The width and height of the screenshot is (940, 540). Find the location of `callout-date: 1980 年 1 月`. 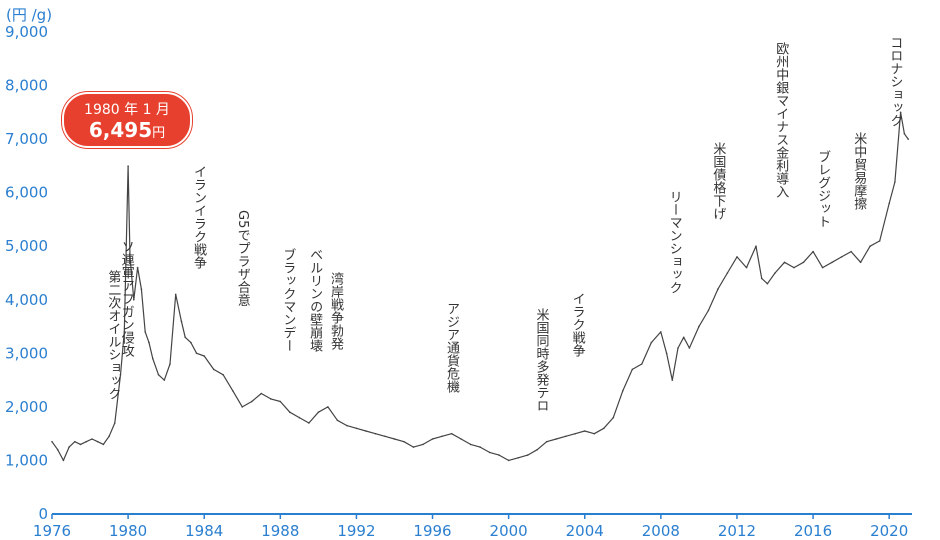

callout-date: 1980 年 1 月 is located at coordinates (127, 110).